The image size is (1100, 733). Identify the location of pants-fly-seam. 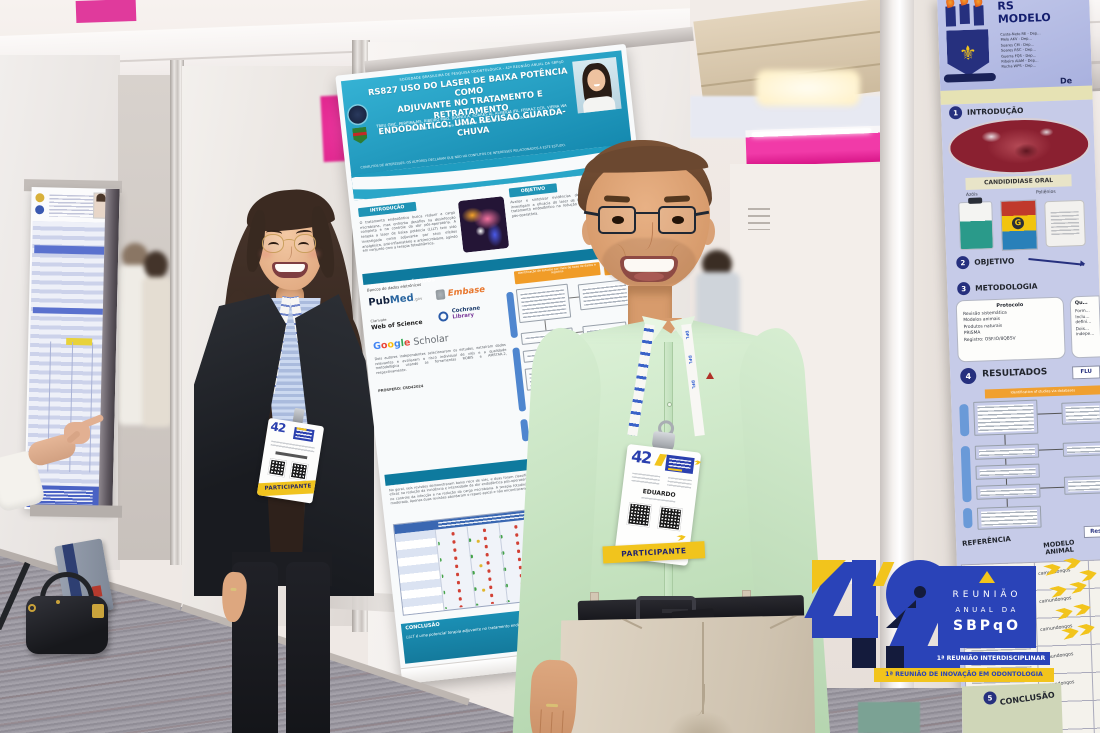
(703, 668).